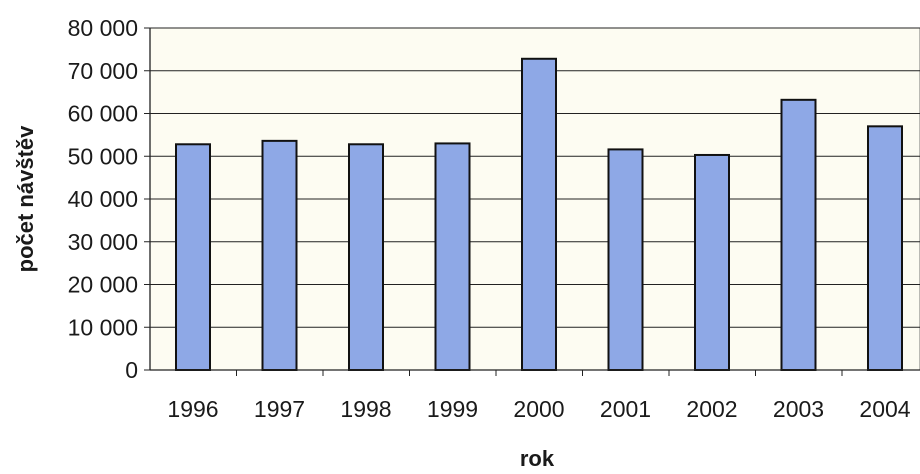  I want to click on y-tick-label: 10 000, so click(103, 327).